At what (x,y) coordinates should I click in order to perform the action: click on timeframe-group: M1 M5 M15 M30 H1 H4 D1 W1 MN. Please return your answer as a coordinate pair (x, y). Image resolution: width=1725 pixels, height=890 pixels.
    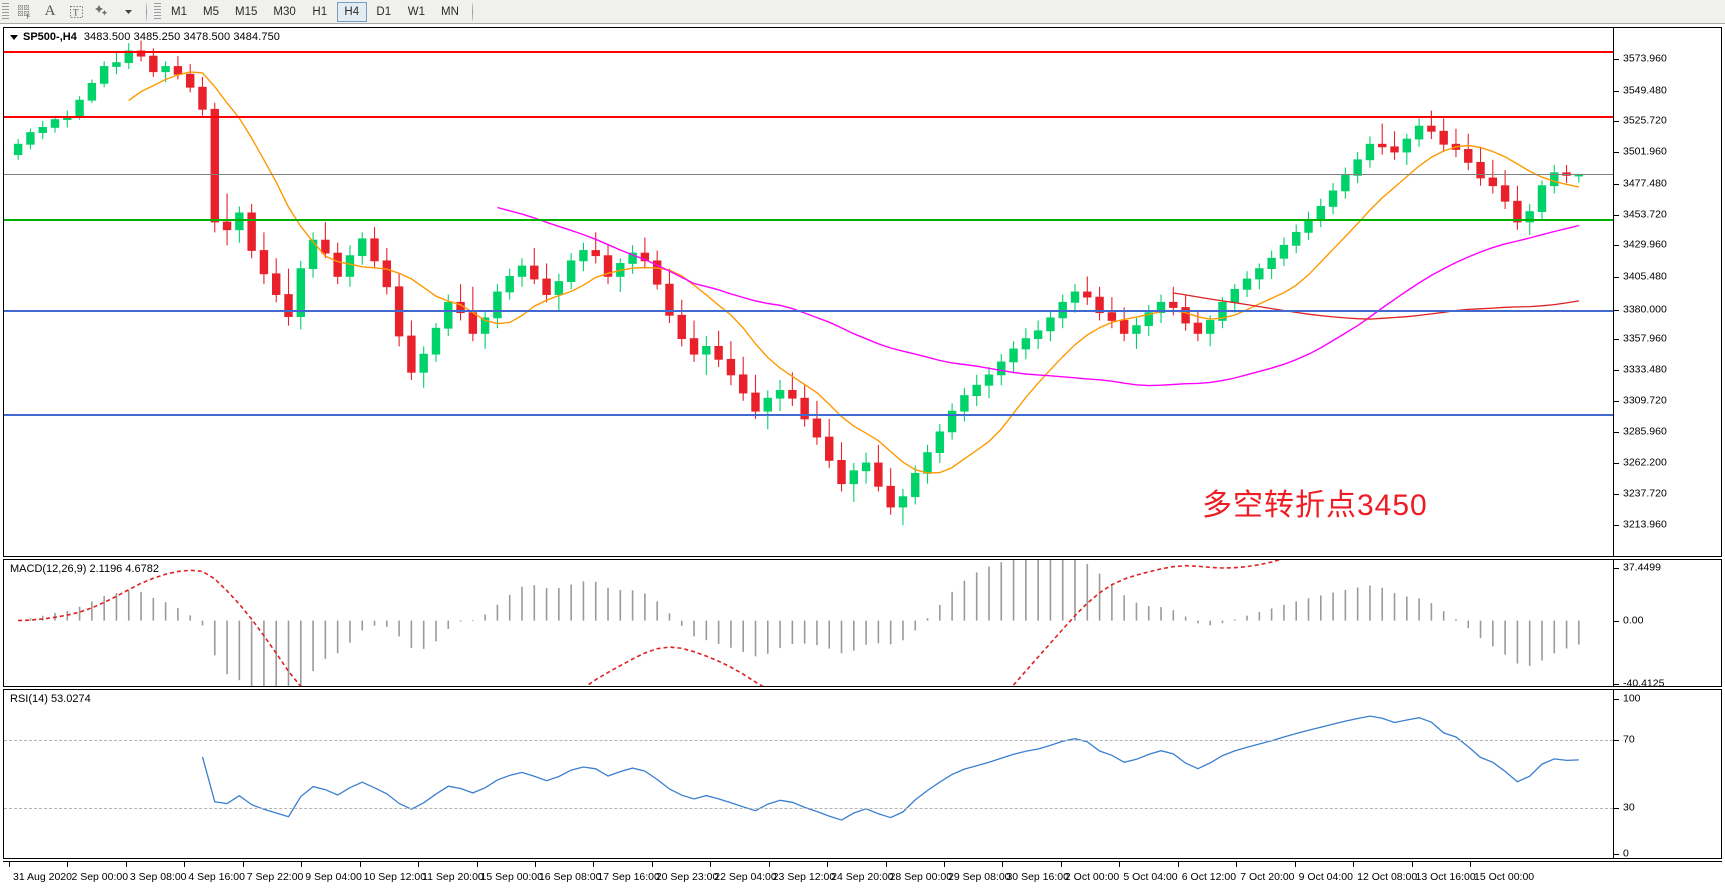
    Looking at the image, I should click on (315, 11).